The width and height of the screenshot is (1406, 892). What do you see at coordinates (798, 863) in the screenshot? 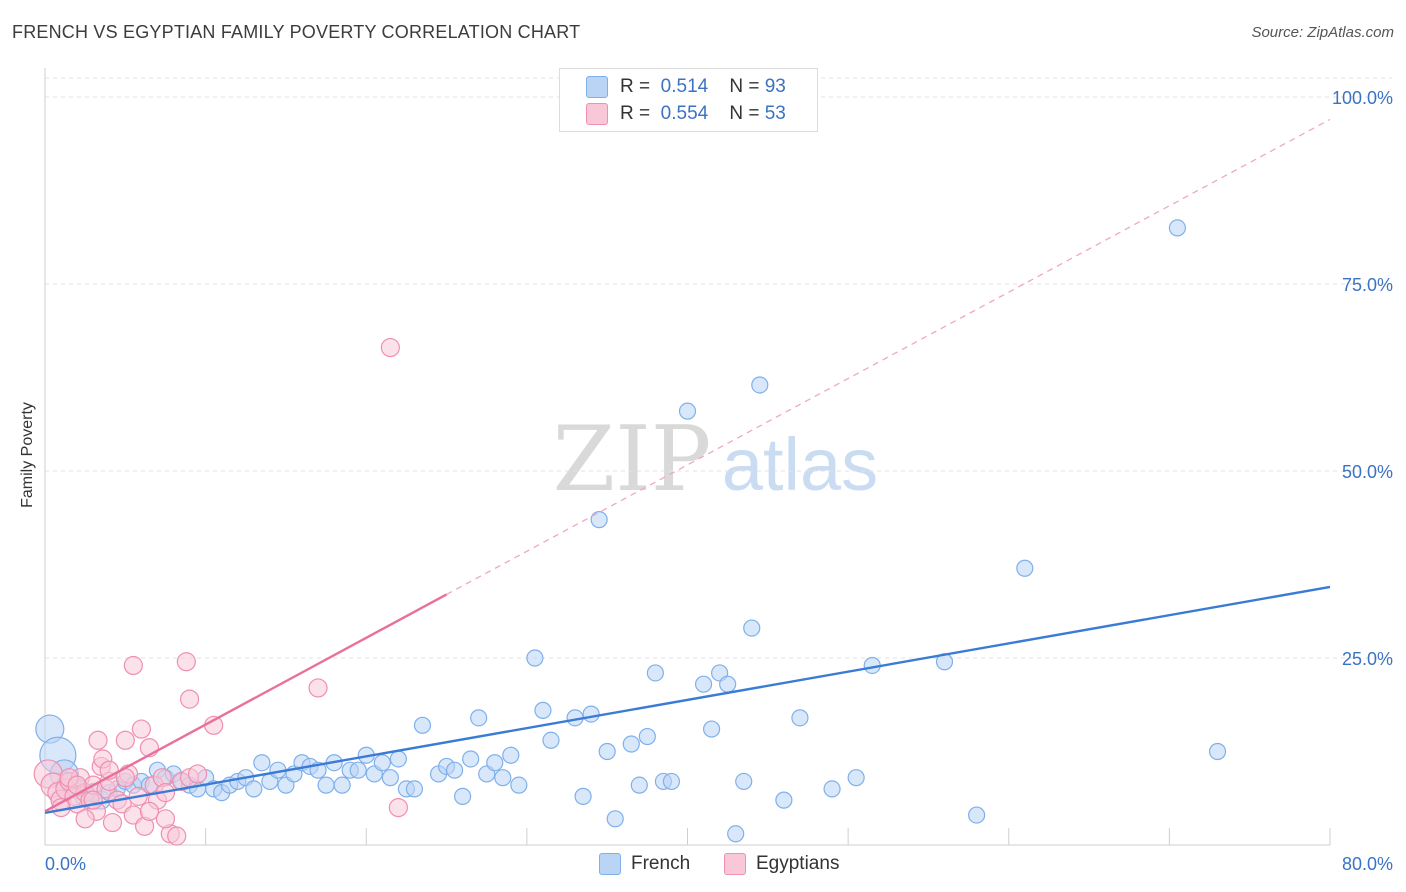
I see `bottom-legend-label-egyptians: Egyptians` at bounding box center [798, 863].